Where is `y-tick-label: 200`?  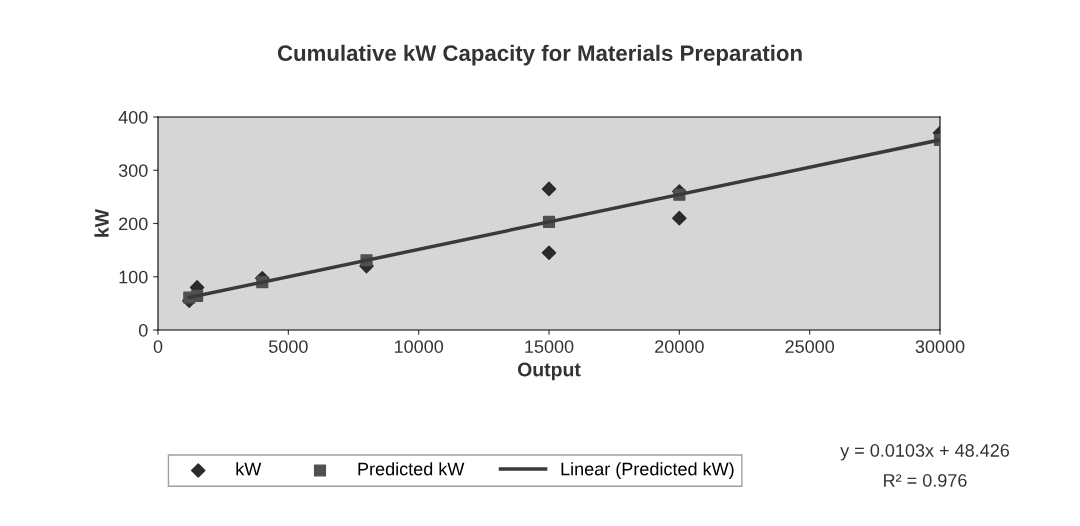 y-tick-label: 200 is located at coordinates (133, 224).